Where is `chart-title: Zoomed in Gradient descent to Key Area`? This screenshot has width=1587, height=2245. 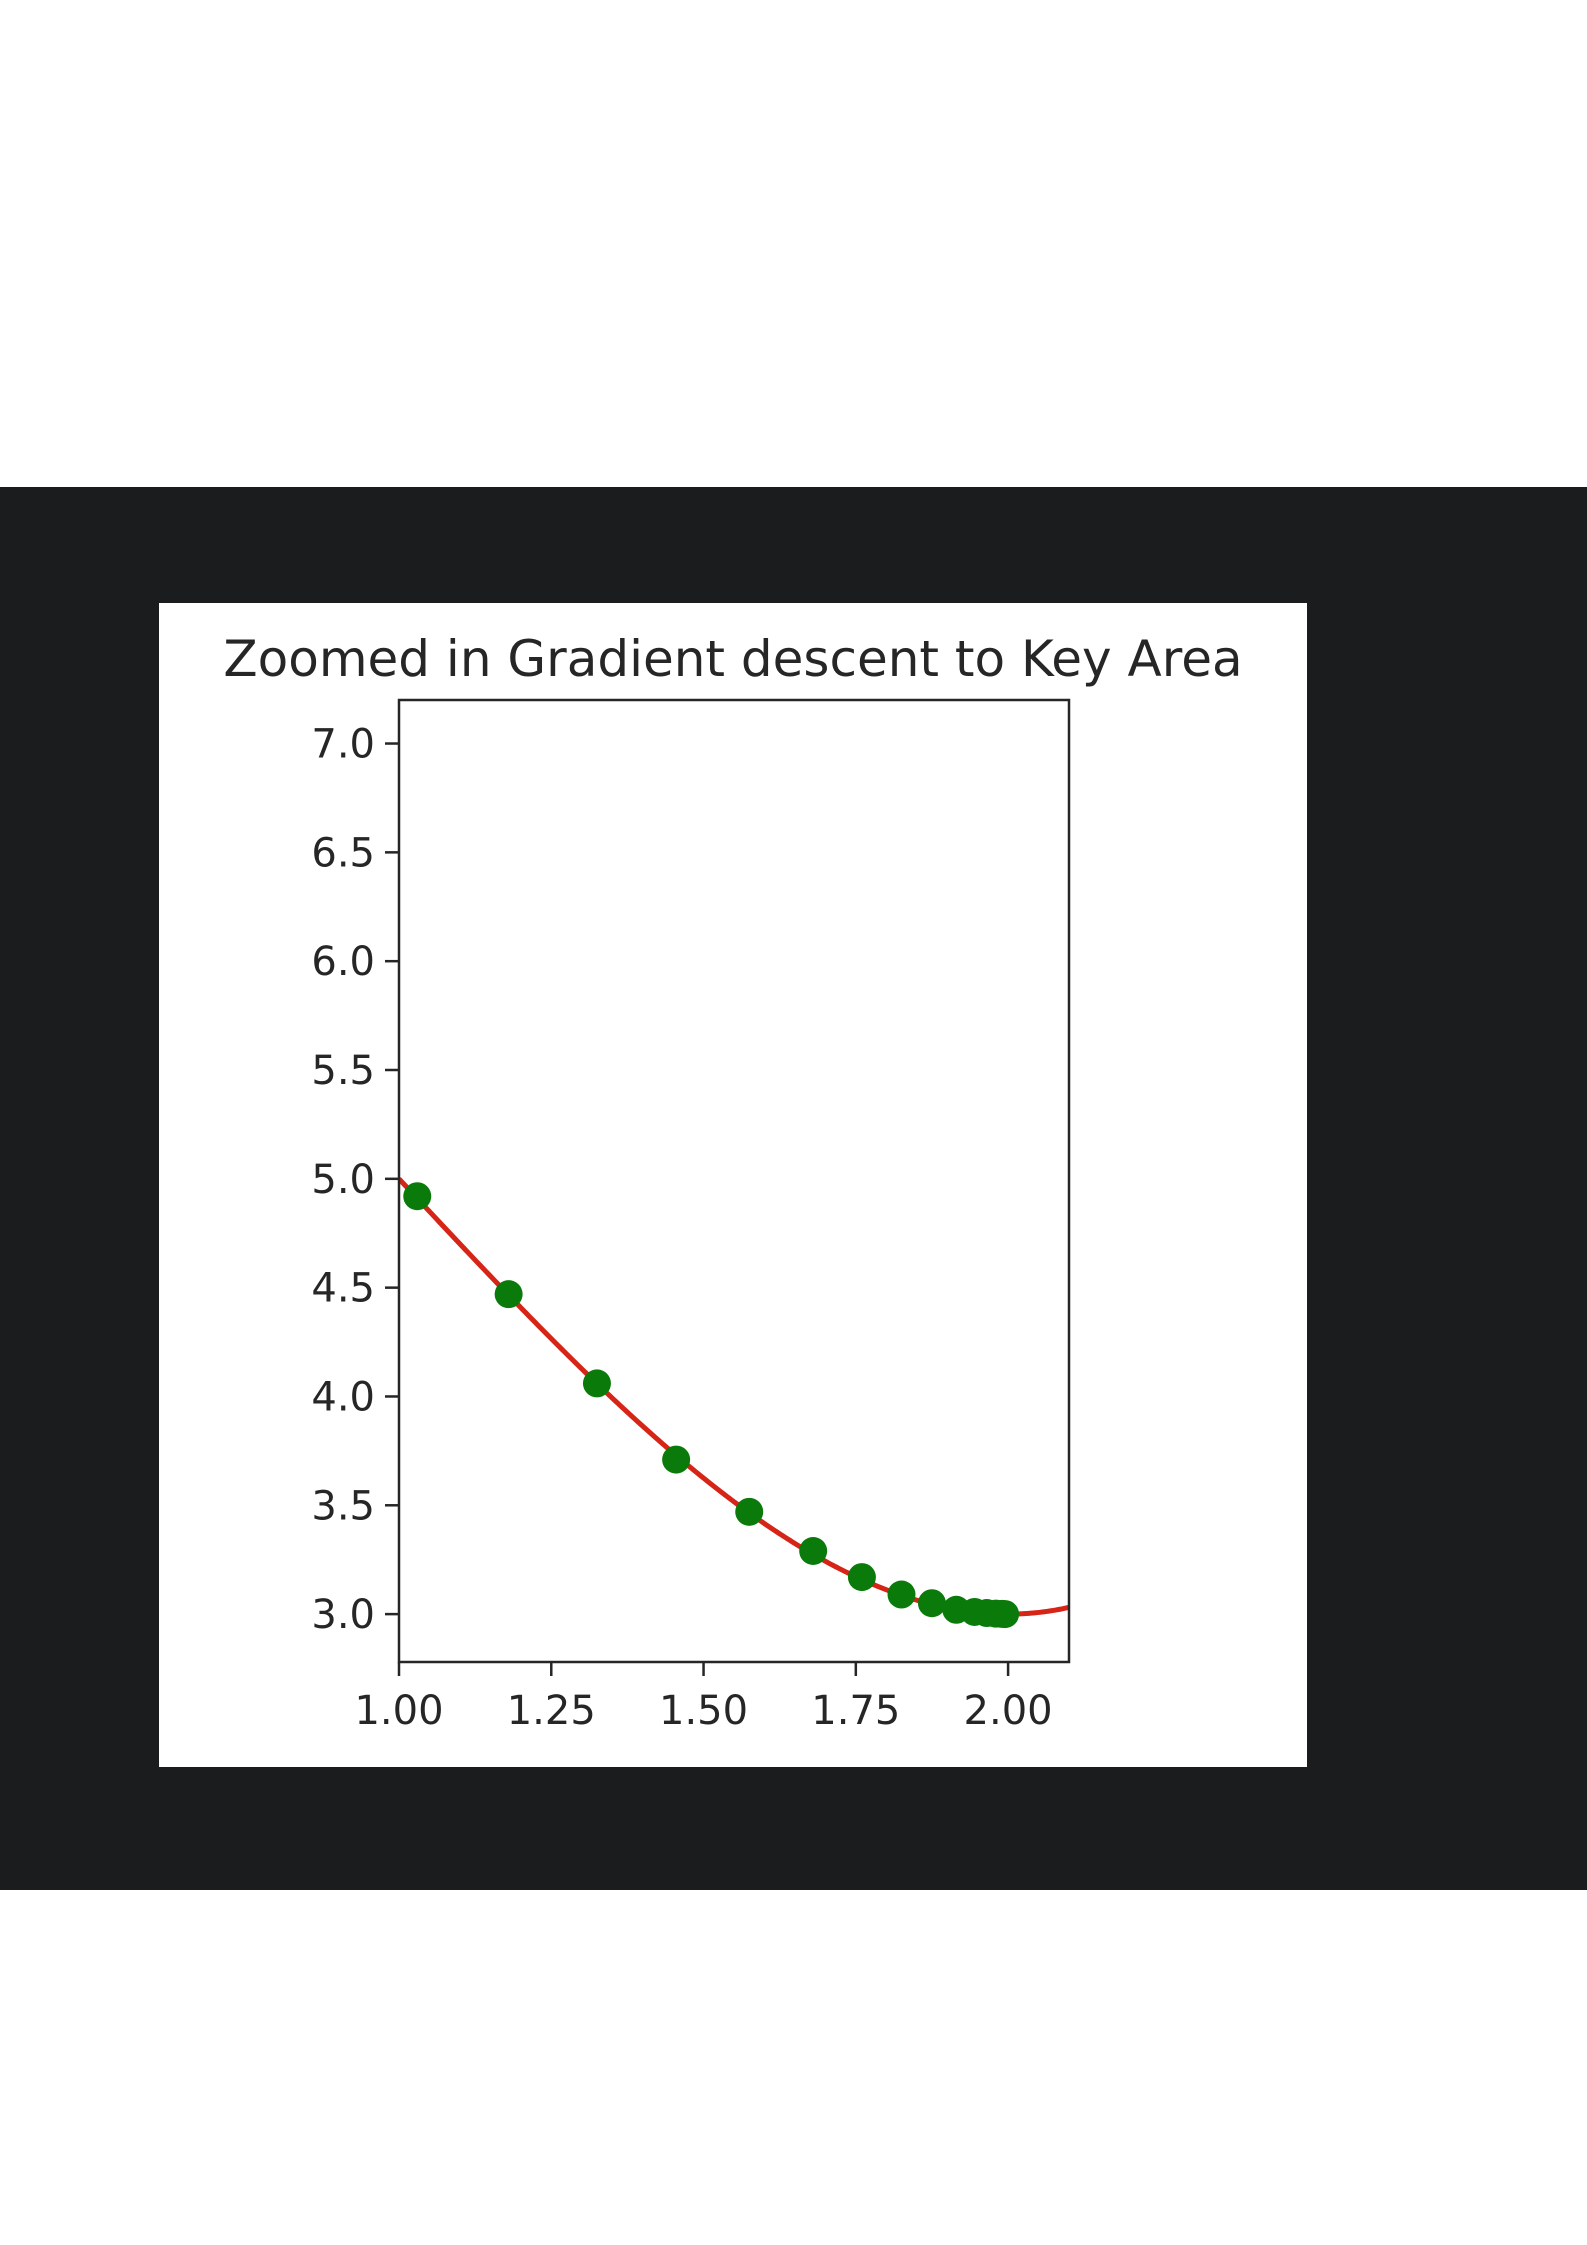
chart-title: Zoomed in Gradient descent to Key Area is located at coordinates (732, 659).